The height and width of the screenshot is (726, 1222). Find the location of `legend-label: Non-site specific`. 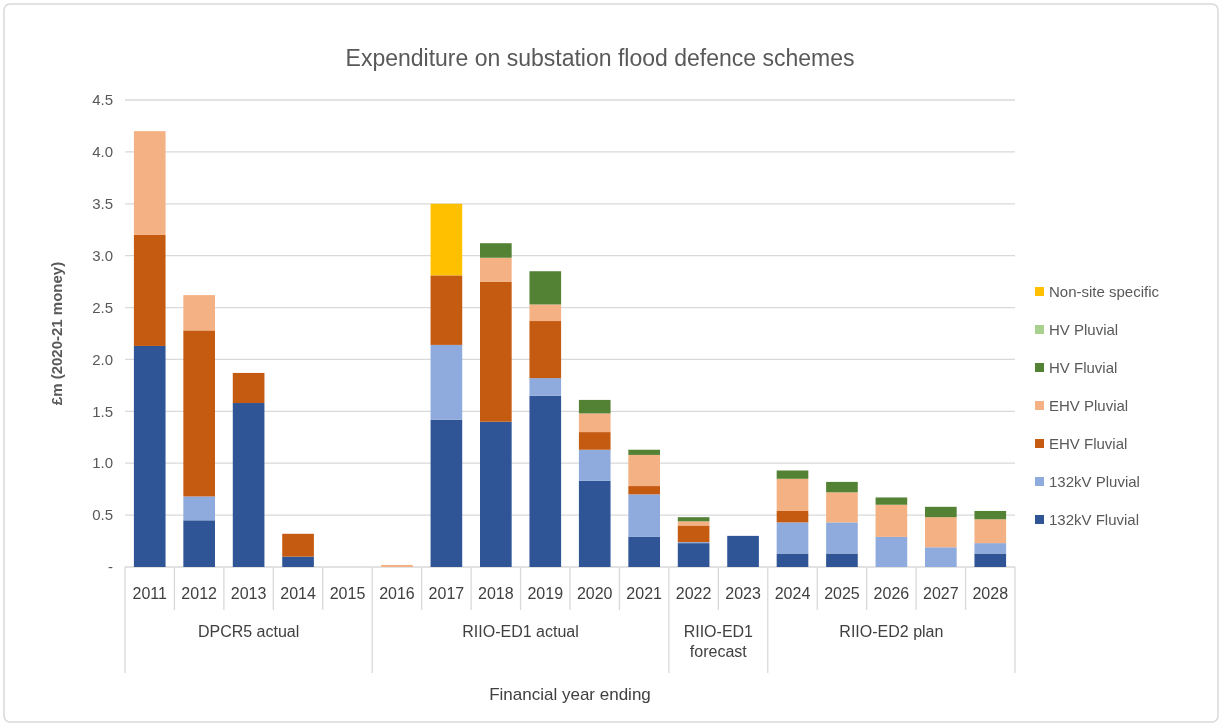

legend-label: Non-site specific is located at coordinates (1104, 292).